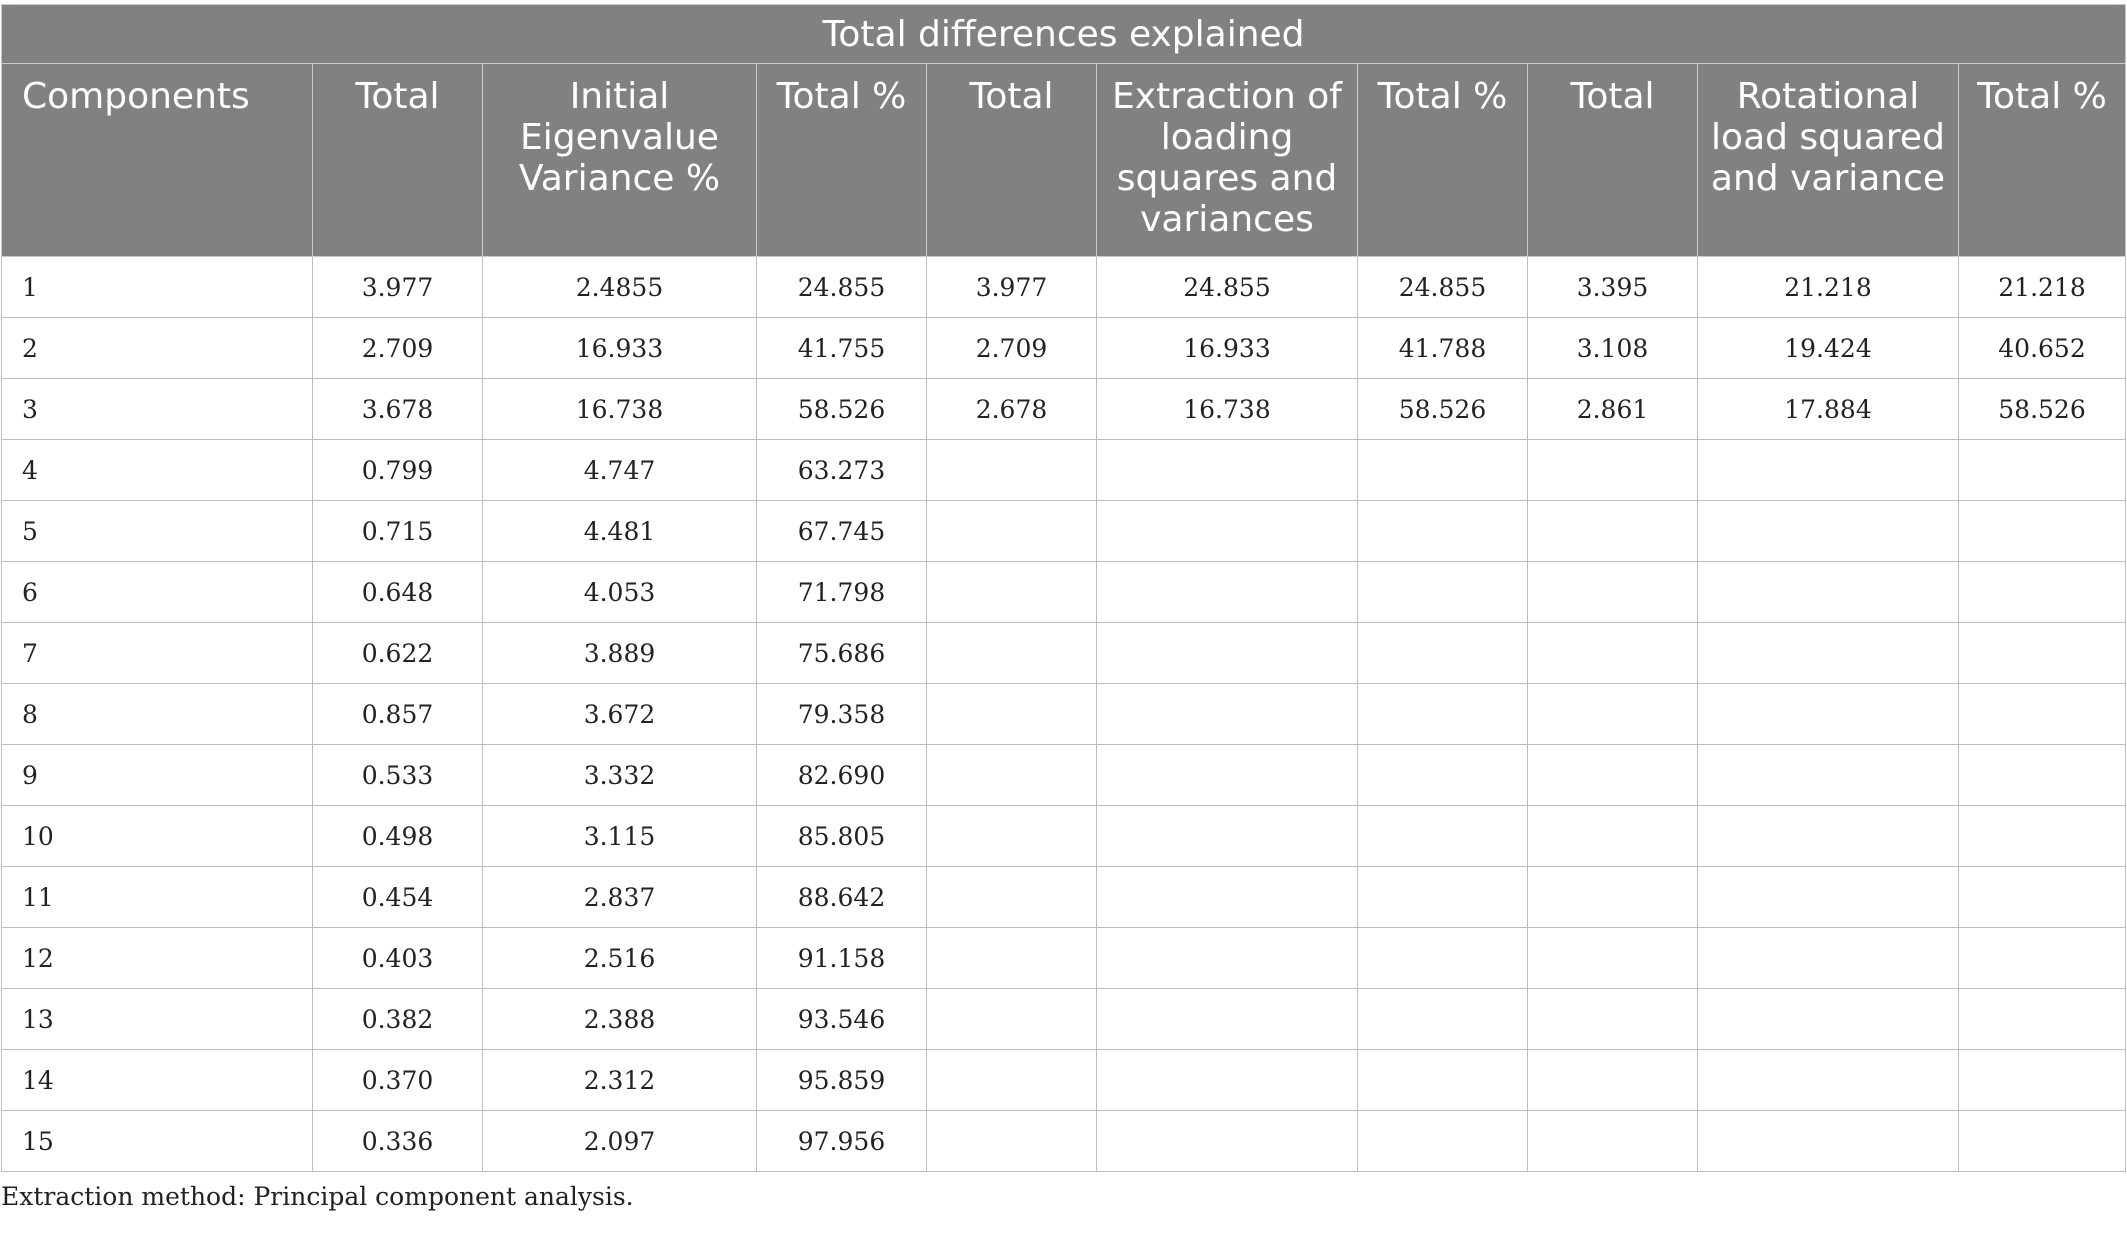 The image size is (2127, 1239). I want to click on table-cell: 0.799, so click(397, 470).